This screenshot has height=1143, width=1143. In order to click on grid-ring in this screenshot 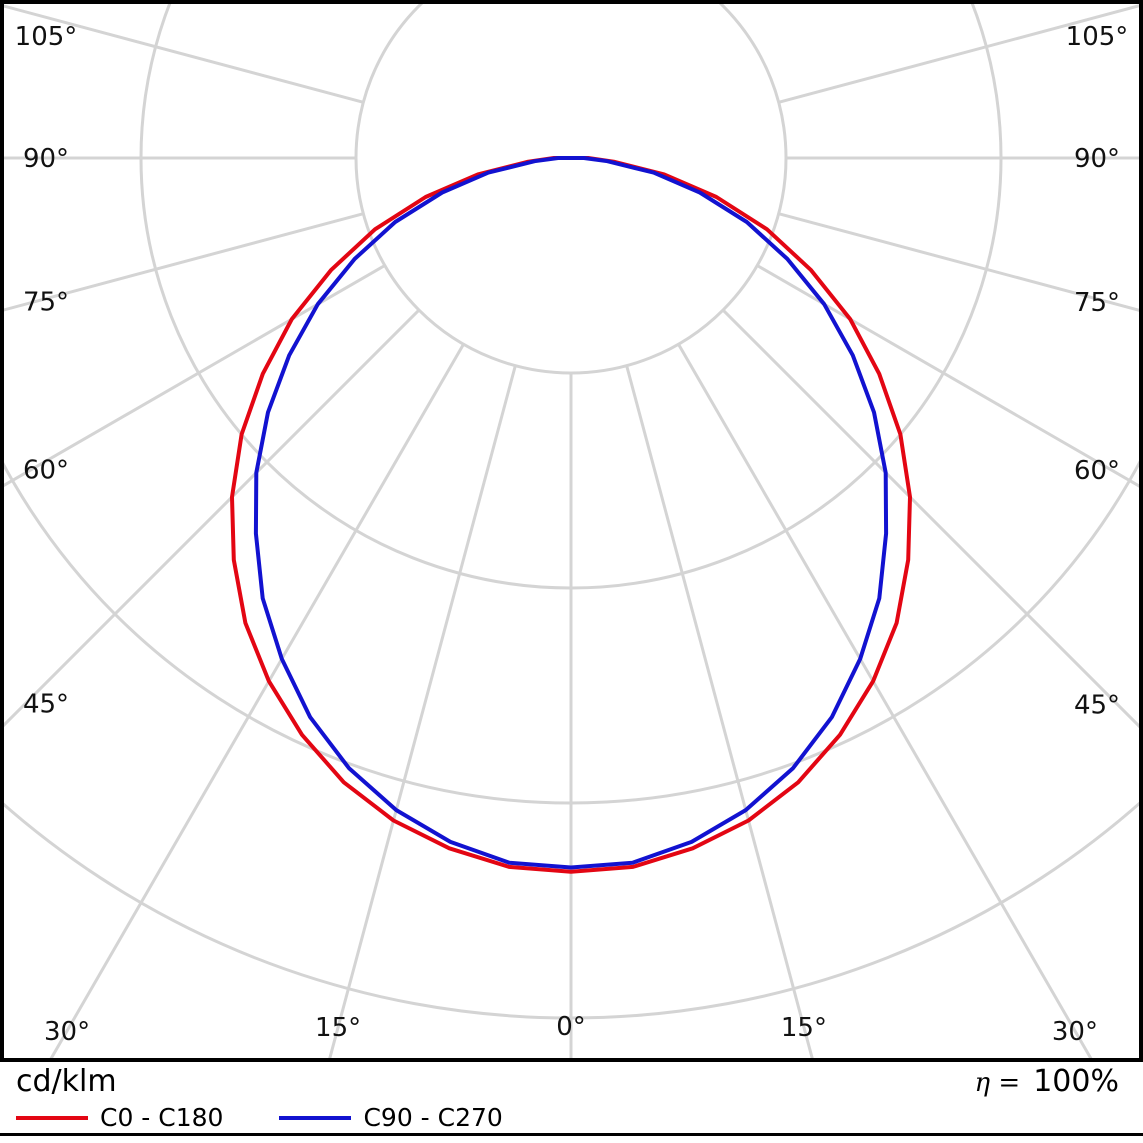, I will do `click(571, 187)`.